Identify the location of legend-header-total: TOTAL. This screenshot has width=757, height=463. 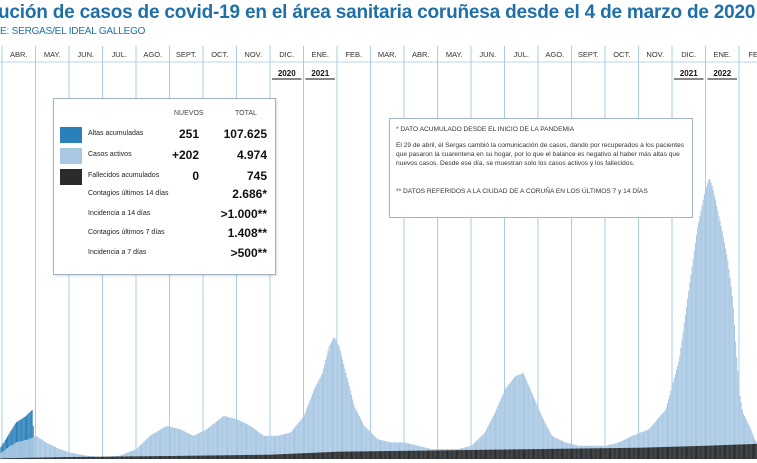
(246, 113).